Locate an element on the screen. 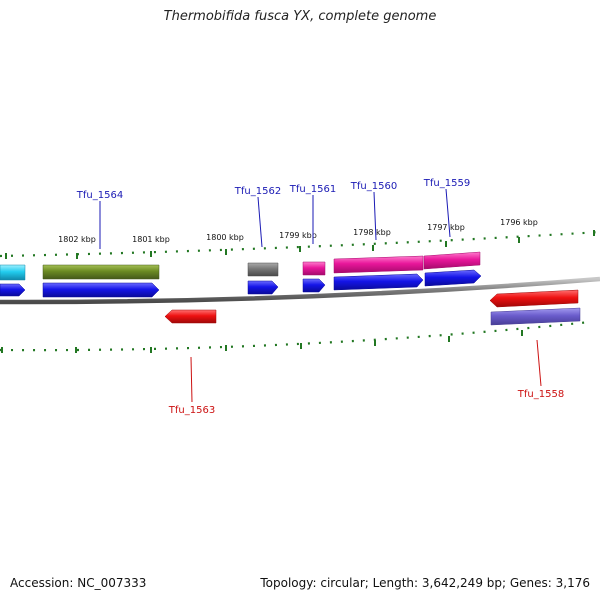 This screenshot has width=600, height=600. cds-arrow is located at coordinates (13, 290).